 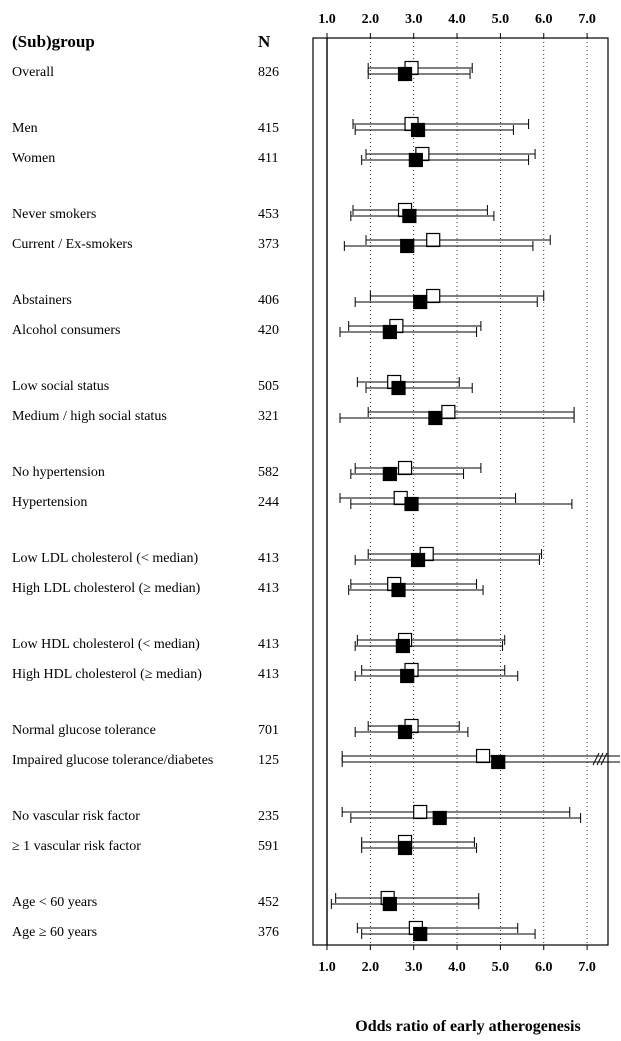 What do you see at coordinates (371, 967) in the screenshot?
I see `bottom-tick-label: 2.0` at bounding box center [371, 967].